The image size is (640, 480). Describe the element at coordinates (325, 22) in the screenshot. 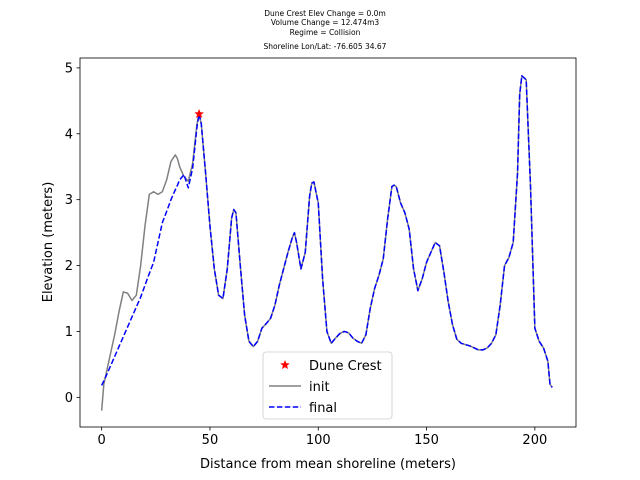

I see `title-line-2: Volume Change = 12.474m3` at that location.